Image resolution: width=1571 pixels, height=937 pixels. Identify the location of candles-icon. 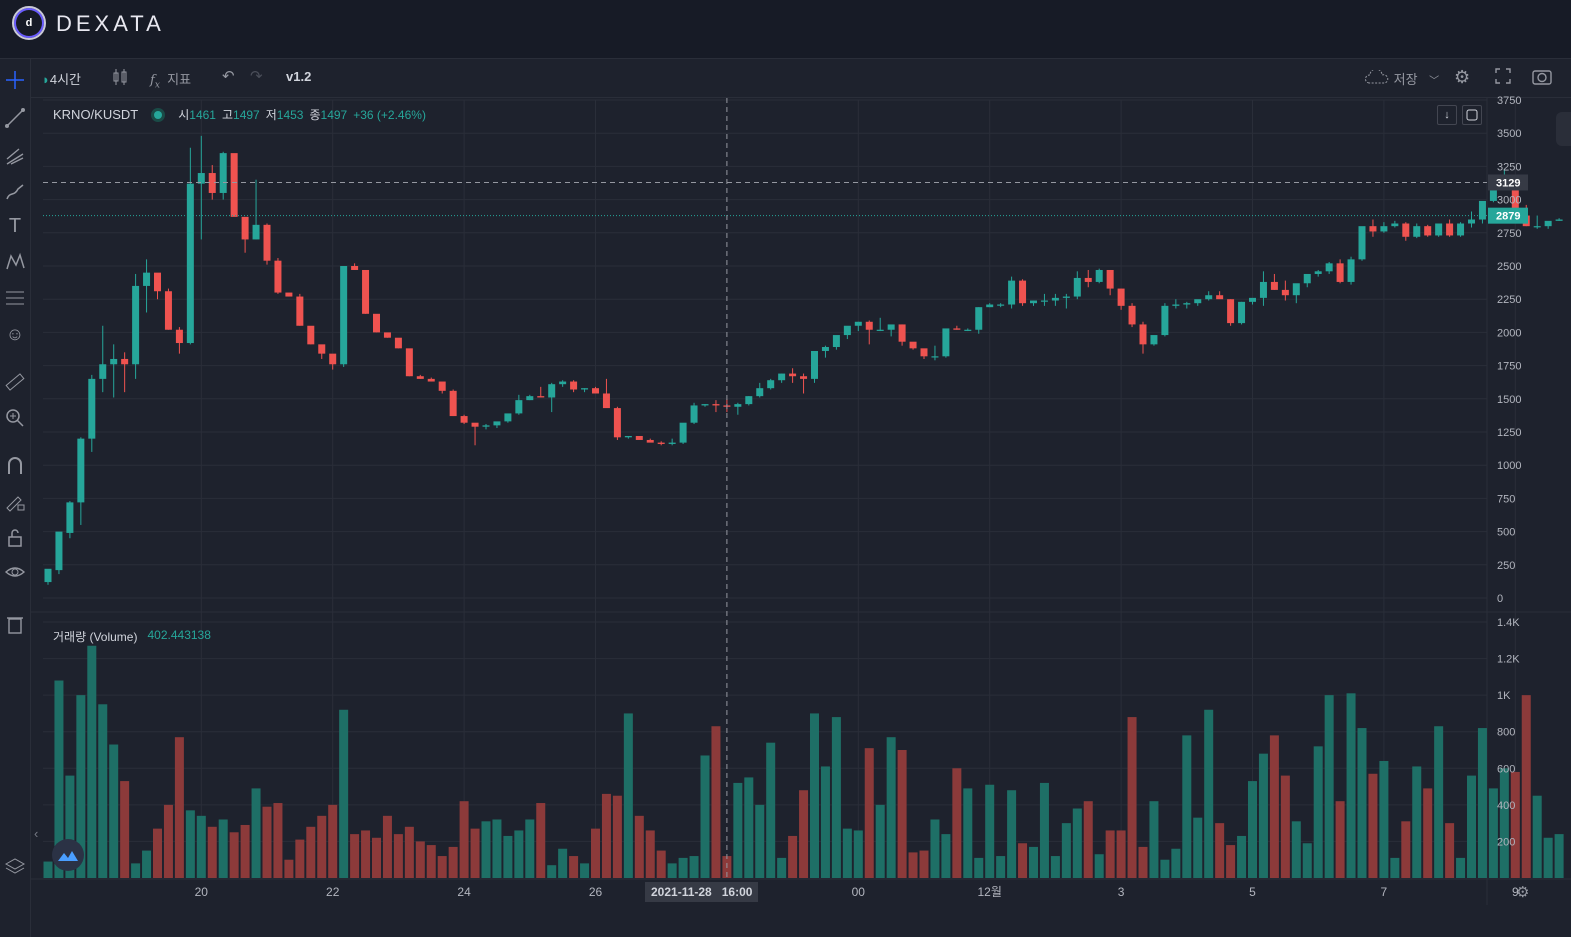
(120, 78).